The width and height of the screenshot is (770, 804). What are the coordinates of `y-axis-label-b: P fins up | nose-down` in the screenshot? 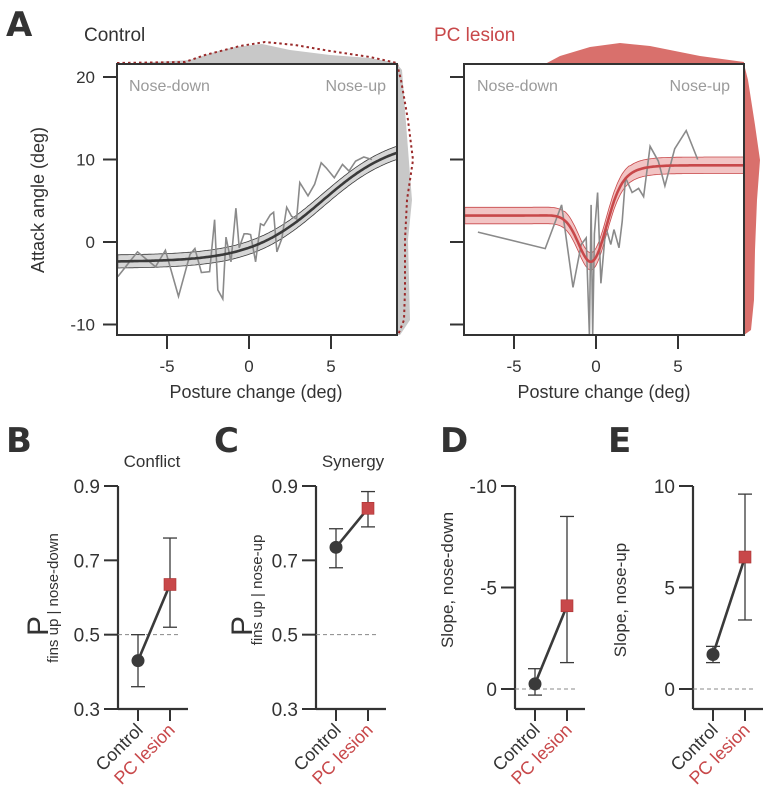 It's located at (42, 598).